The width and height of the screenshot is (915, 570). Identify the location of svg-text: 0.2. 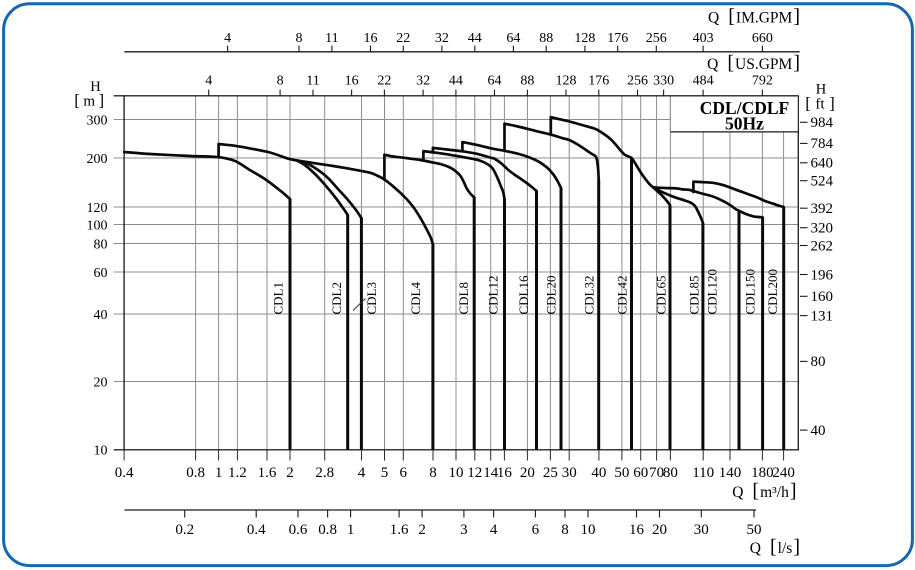
(184, 530).